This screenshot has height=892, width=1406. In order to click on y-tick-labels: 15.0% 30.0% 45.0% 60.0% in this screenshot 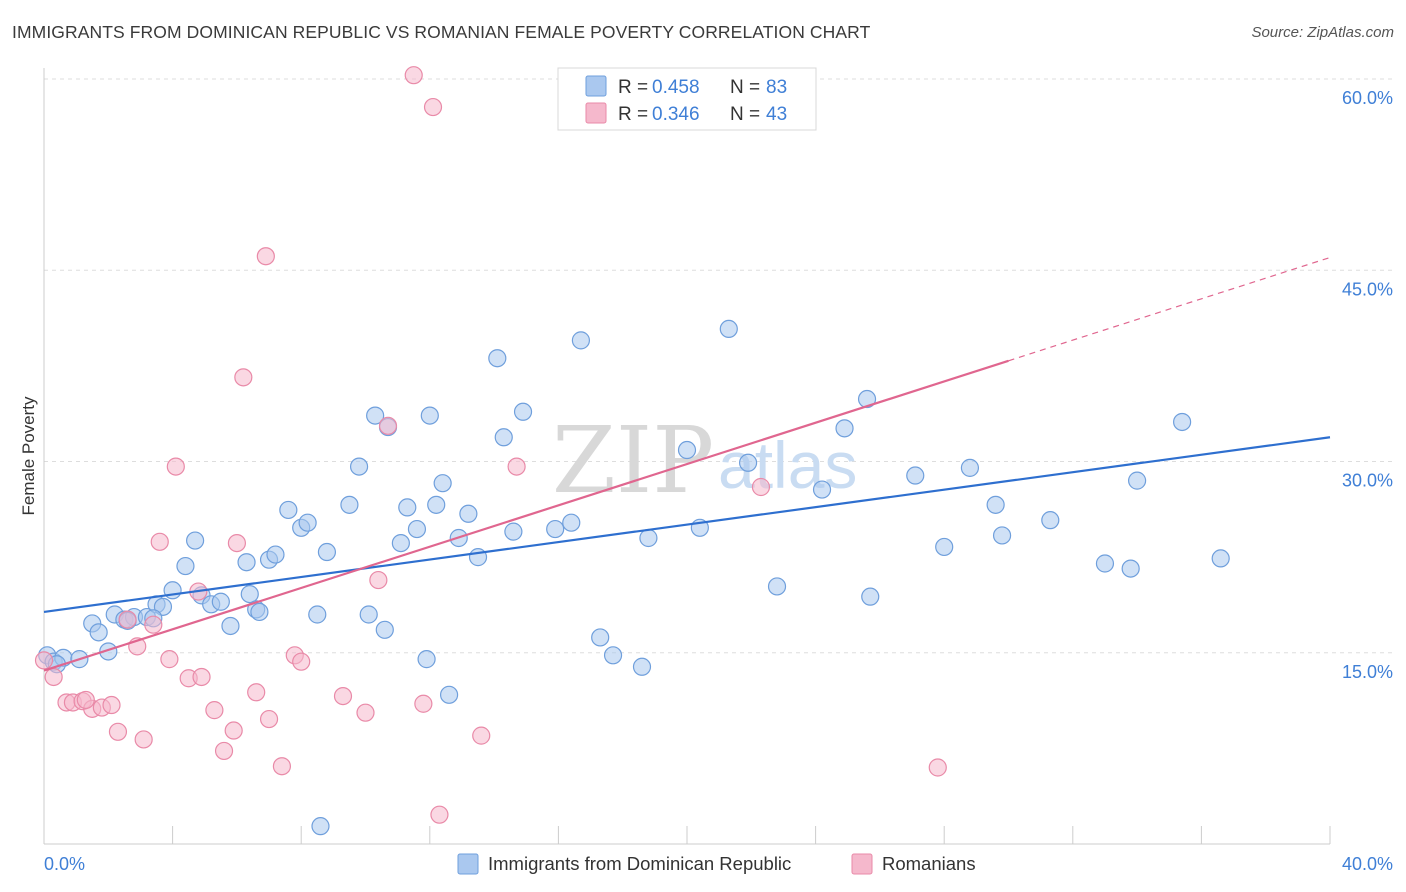, I will do `click(1367, 385)`.